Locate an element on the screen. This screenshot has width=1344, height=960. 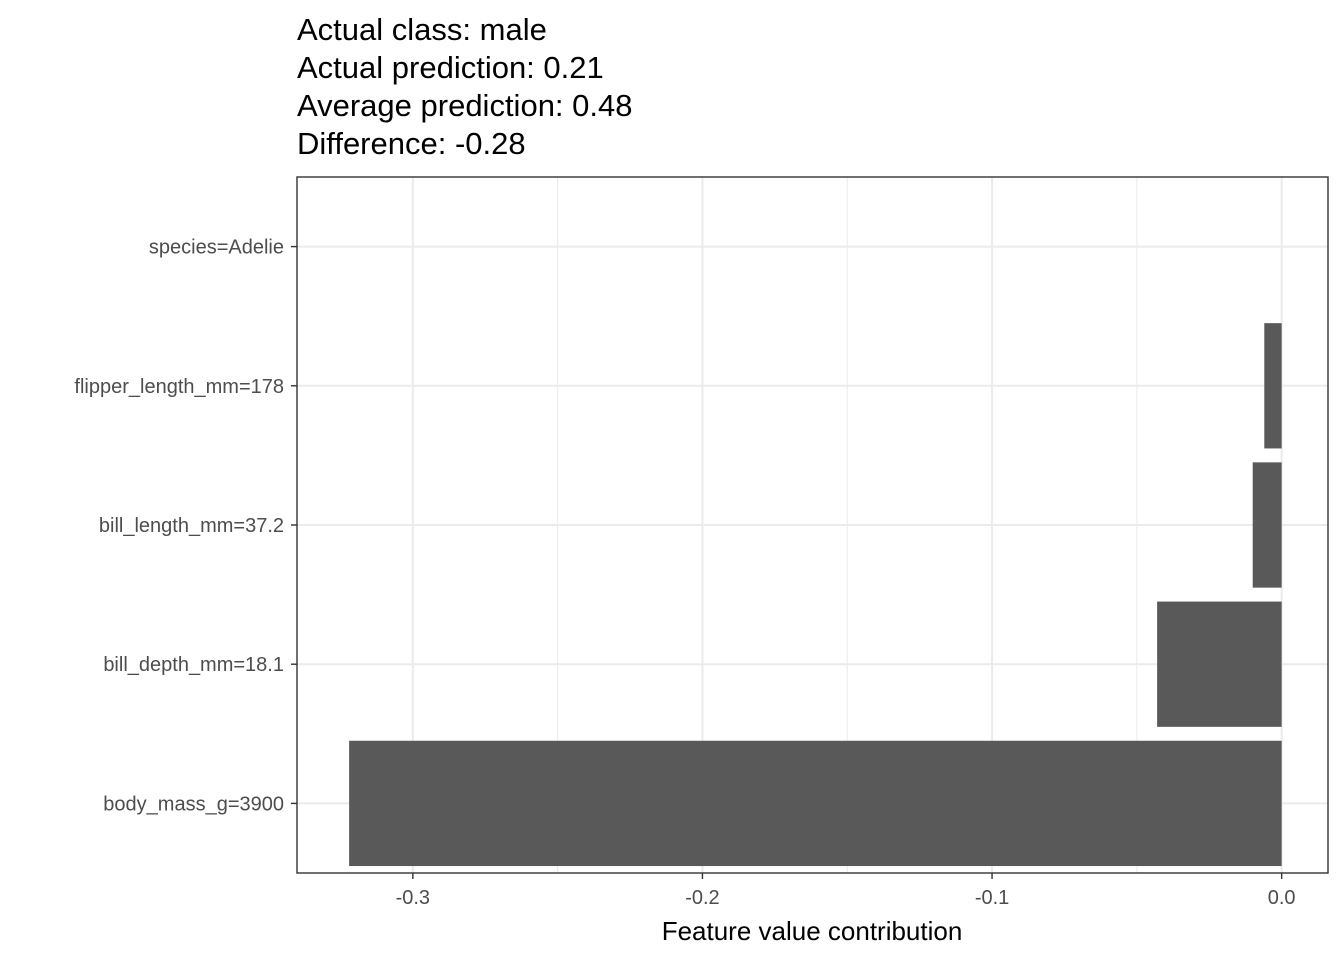
x-tick-label: -0.1 is located at coordinates (992, 898).